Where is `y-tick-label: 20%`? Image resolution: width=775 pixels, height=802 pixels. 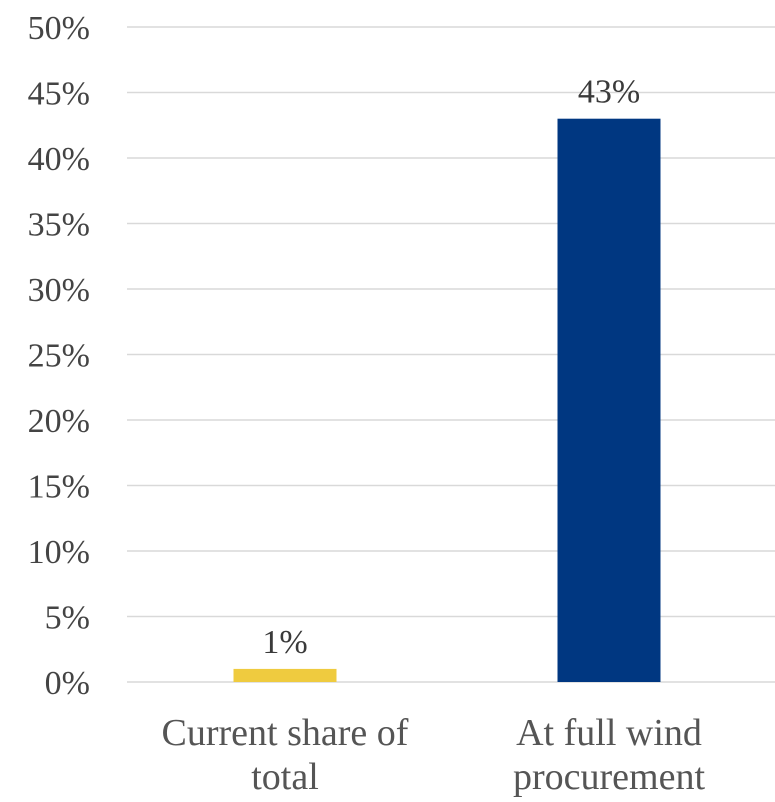
y-tick-label: 20% is located at coordinates (59, 421).